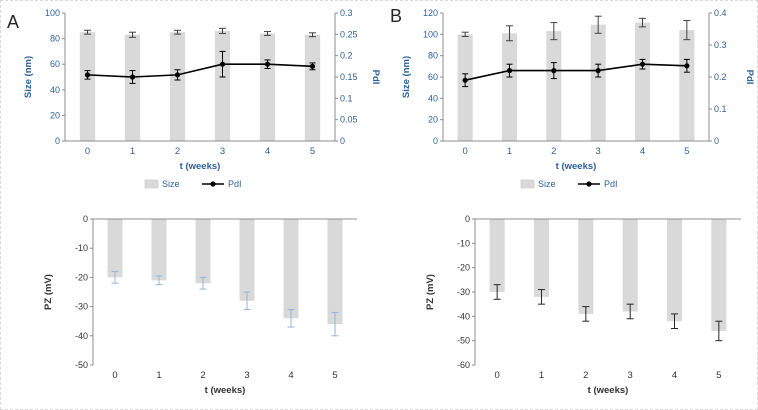 The image size is (758, 410). I want to click on tick-label: -40, so click(463, 316).